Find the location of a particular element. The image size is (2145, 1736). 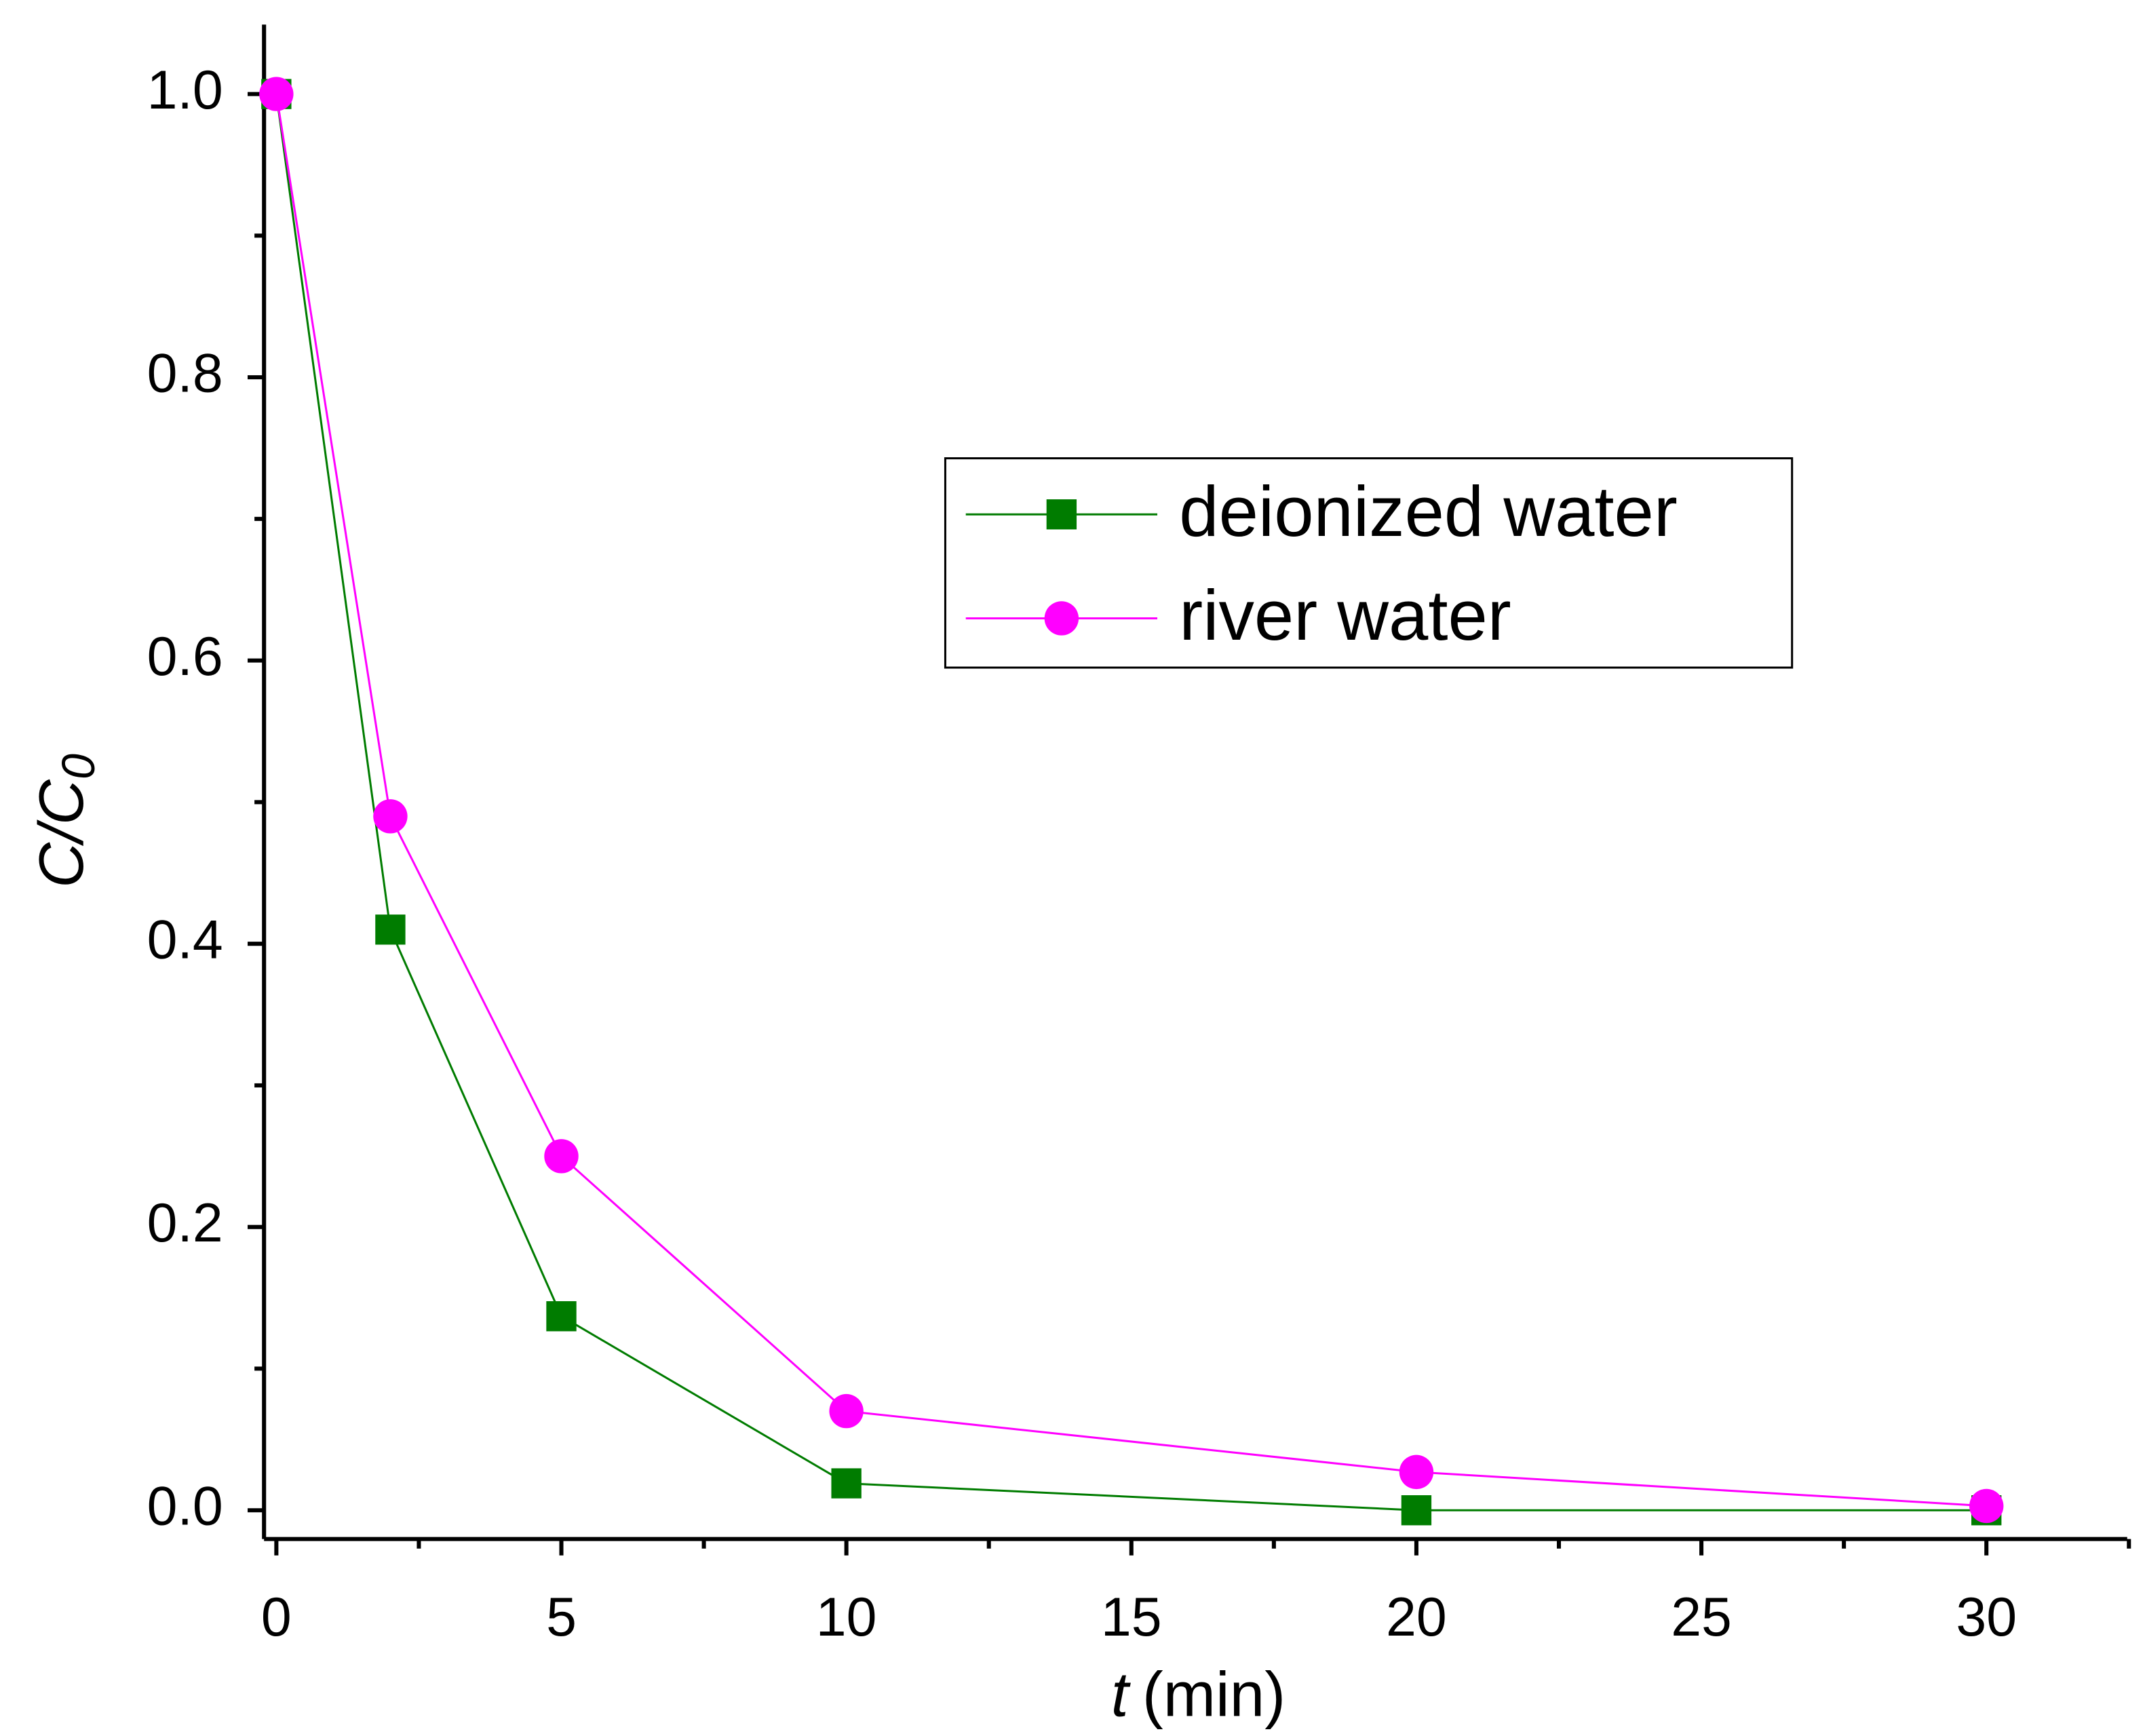

y-tick-label: 0.6 is located at coordinates (185, 656).